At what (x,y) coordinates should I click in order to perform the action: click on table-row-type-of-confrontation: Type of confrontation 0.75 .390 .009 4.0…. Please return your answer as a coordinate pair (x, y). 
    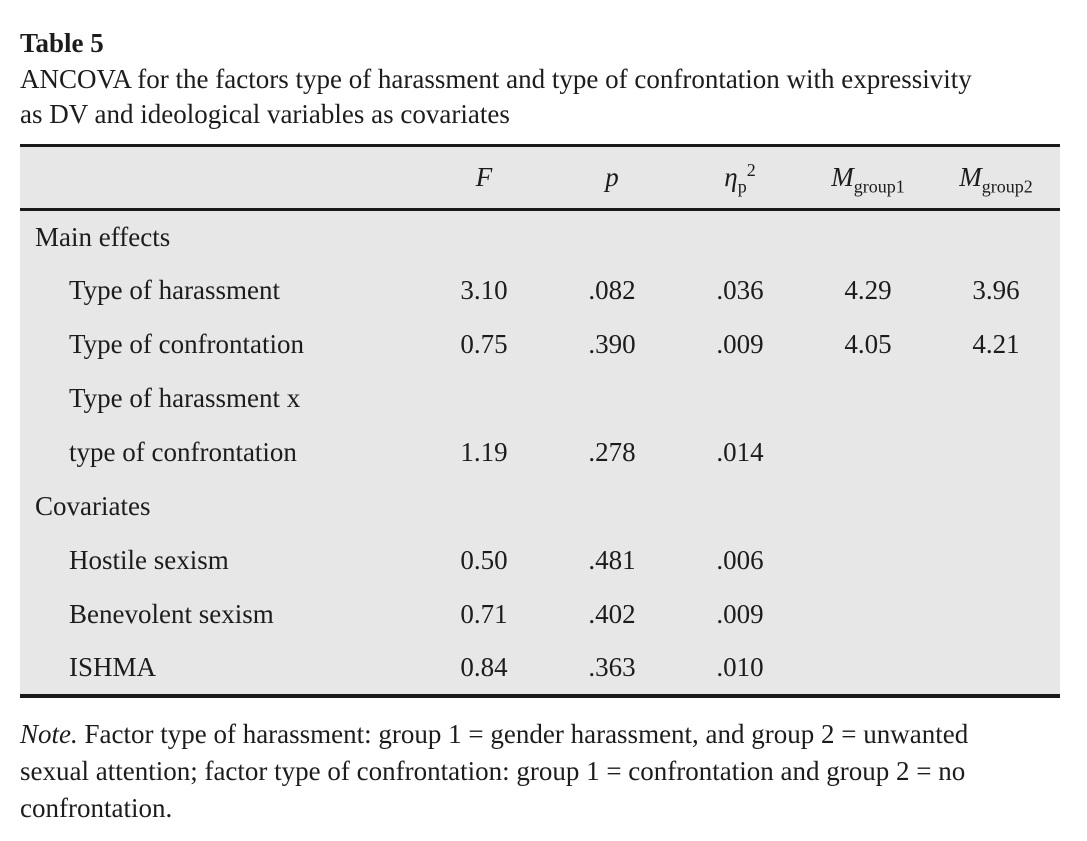
    Looking at the image, I should click on (540, 345).